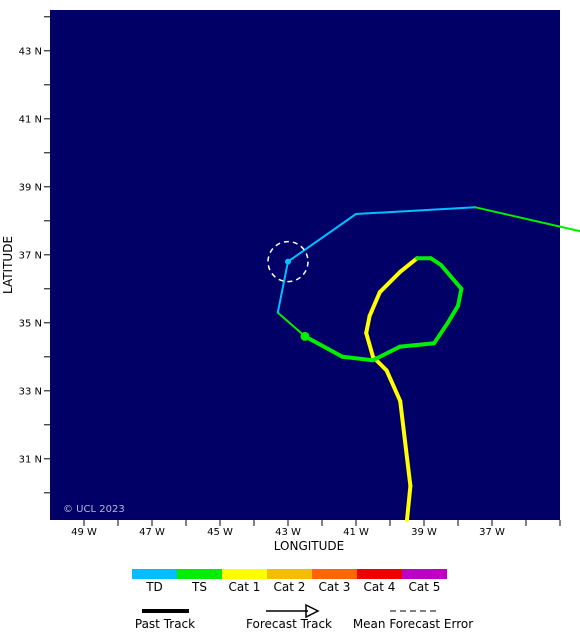 This screenshot has height=639, width=580. What do you see at coordinates (8, 265) in the screenshot?
I see `y-axis-title: LATITUDE` at bounding box center [8, 265].